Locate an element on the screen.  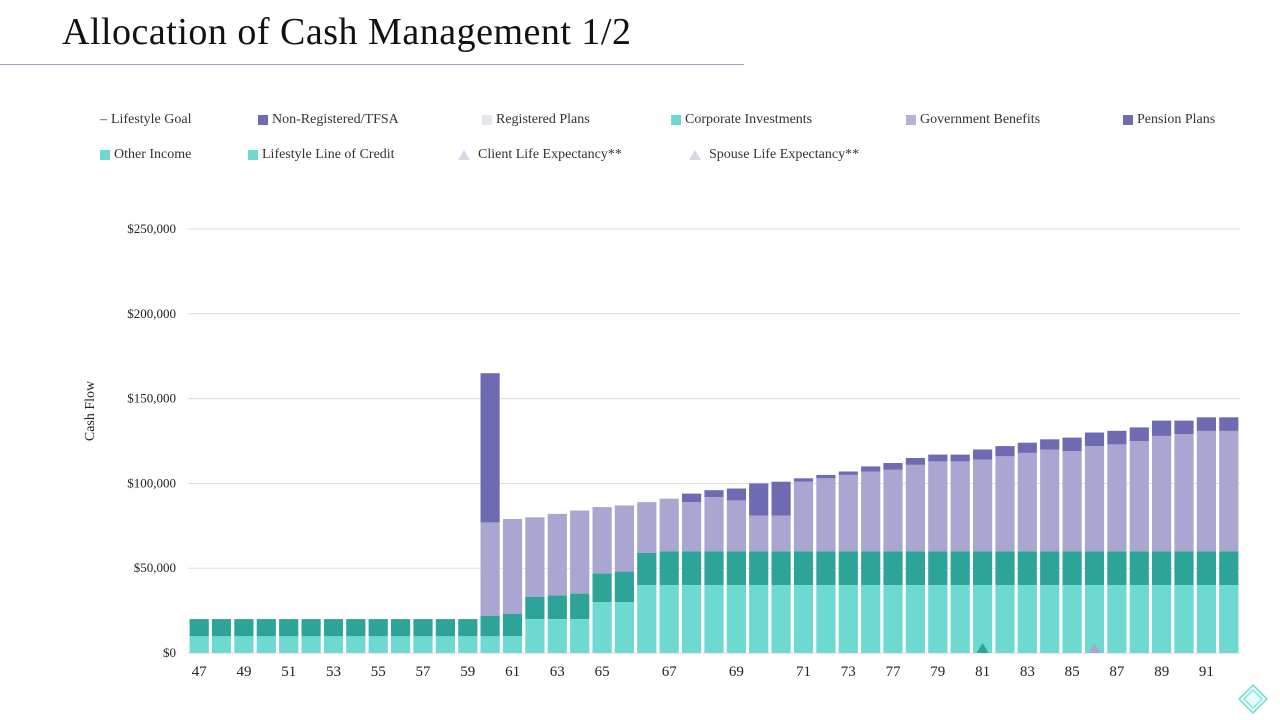
y-tick-label: $250,000 is located at coordinates (151, 228).